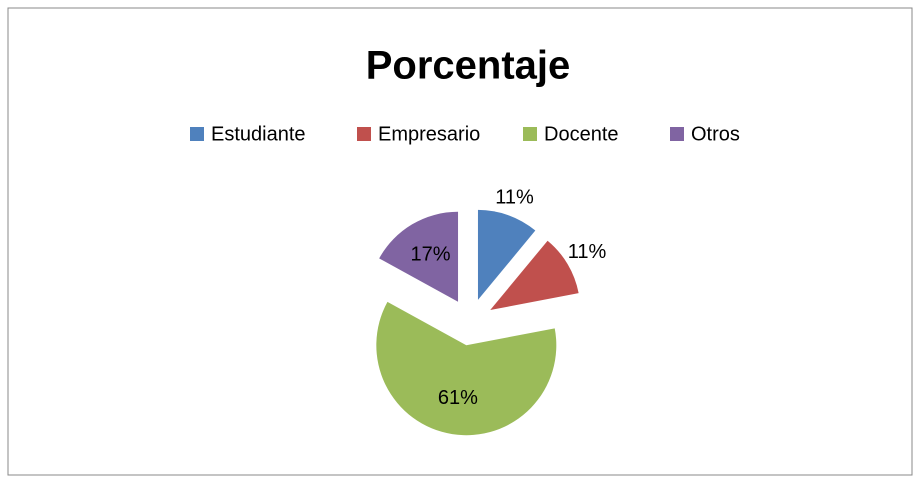 The width and height of the screenshot is (921, 483). Describe the element at coordinates (581, 134) in the screenshot. I see `legend-label: Docente` at that location.